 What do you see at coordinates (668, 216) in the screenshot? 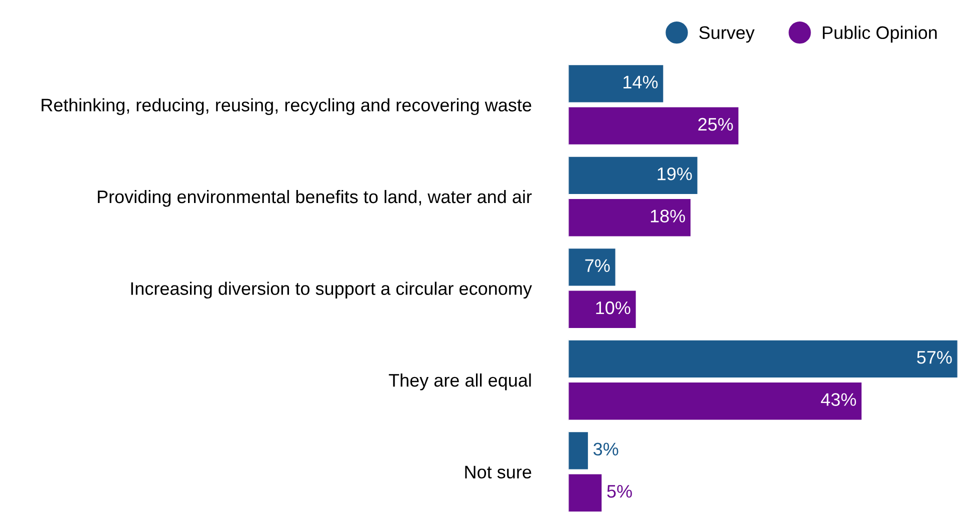
I see `data-label: 18%` at bounding box center [668, 216].